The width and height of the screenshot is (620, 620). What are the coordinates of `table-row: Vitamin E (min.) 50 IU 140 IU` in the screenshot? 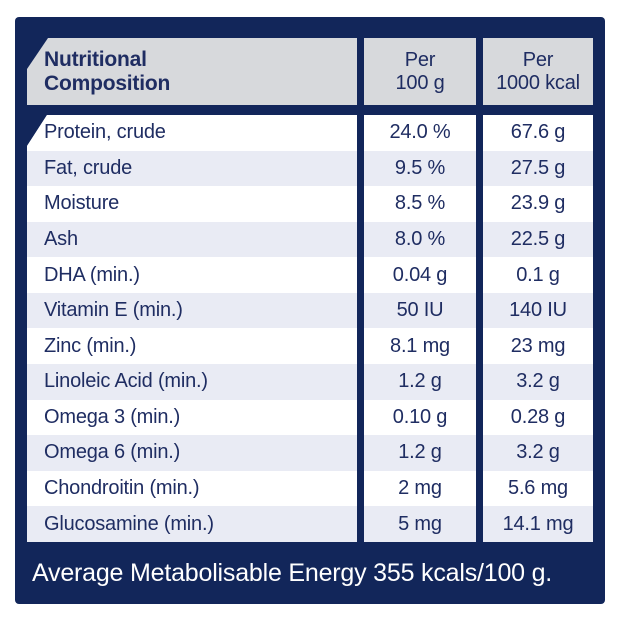 It's located at (310, 310).